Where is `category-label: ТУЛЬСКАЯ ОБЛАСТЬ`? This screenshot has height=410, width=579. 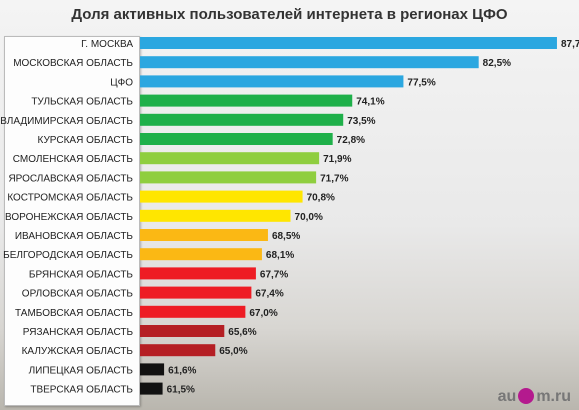 category-label: ТУЛЬСКАЯ ОБЛАСТЬ is located at coordinates (82, 102).